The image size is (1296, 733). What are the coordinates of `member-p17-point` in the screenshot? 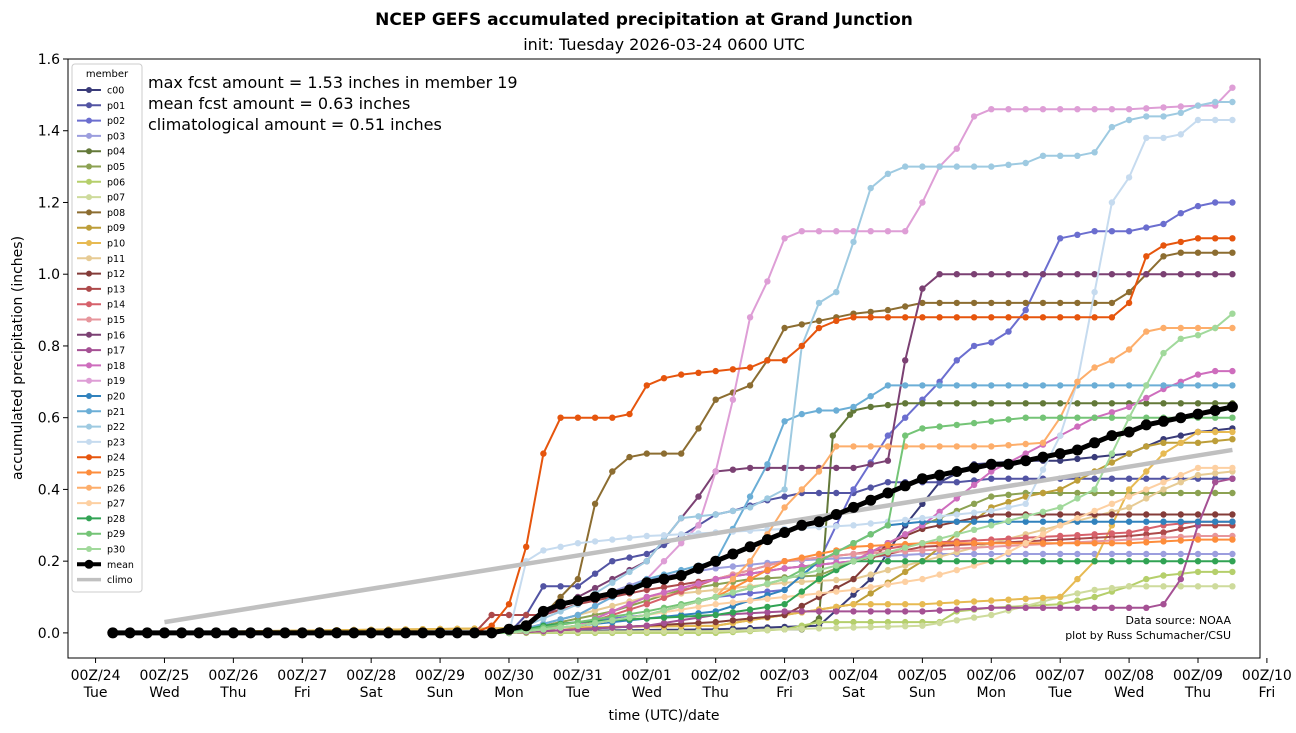 It's located at (646, 625).